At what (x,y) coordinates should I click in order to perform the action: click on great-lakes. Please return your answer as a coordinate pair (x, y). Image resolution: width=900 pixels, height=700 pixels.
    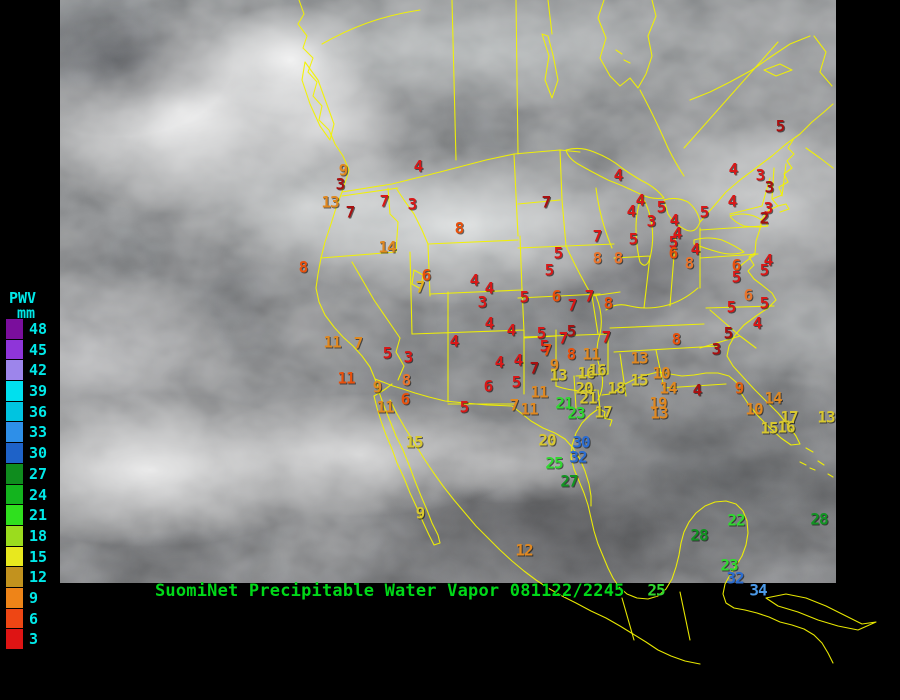
    Looking at the image, I should click on (667, 206).